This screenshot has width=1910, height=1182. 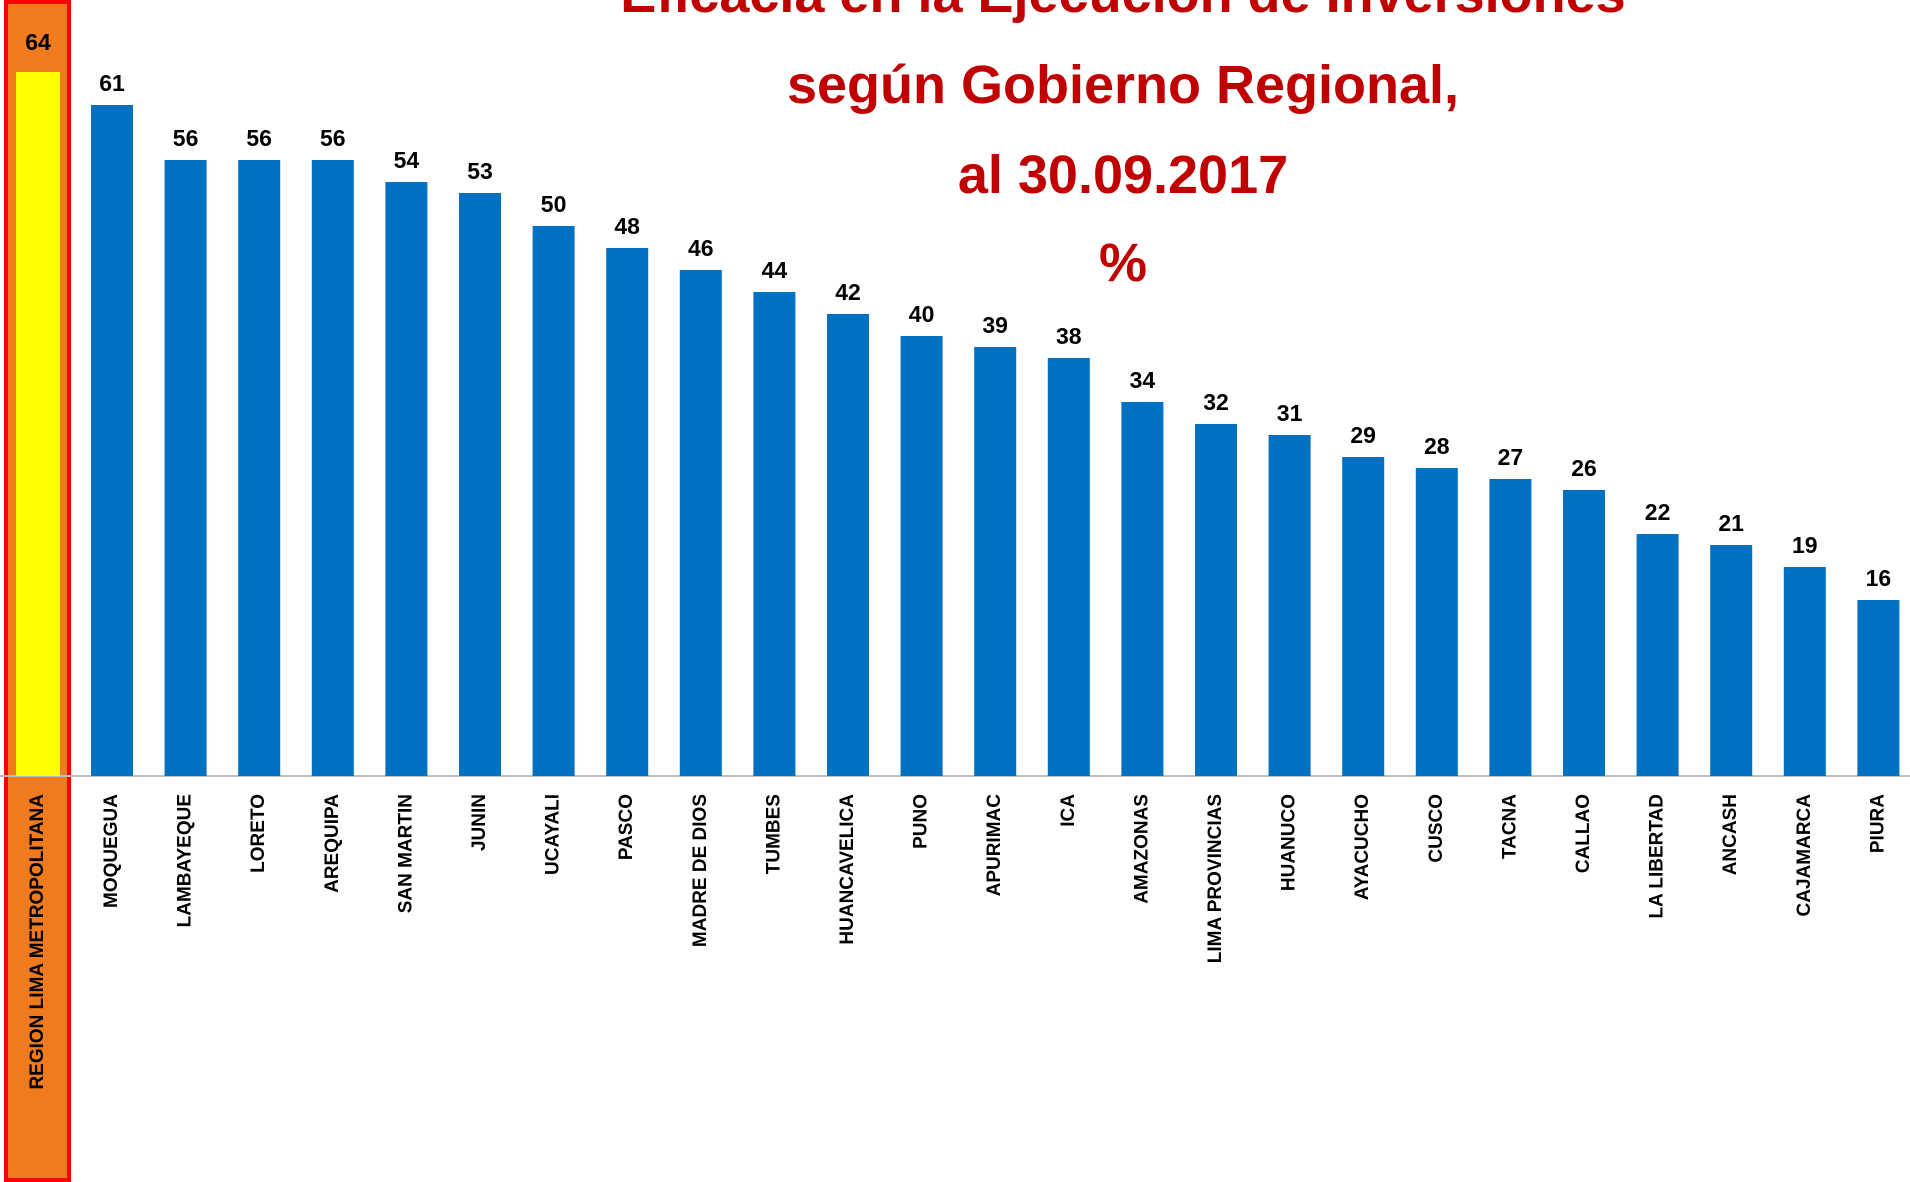 What do you see at coordinates (921, 821) in the screenshot?
I see `x-tick-label: PUNO` at bounding box center [921, 821].